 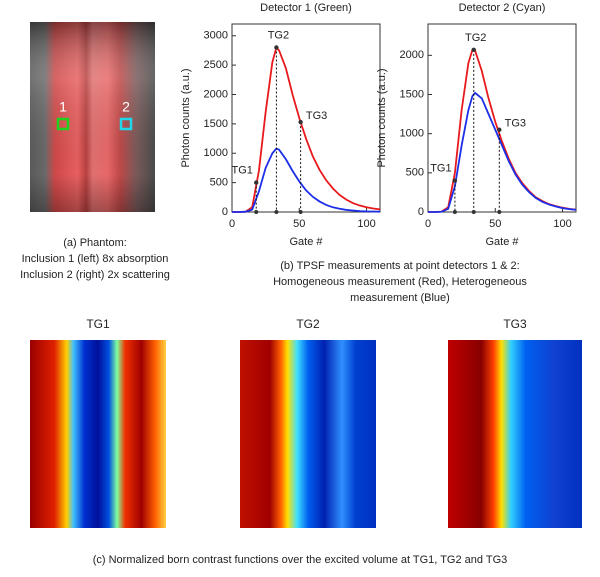 I want to click on phantom-shade, so click(x=92, y=117).